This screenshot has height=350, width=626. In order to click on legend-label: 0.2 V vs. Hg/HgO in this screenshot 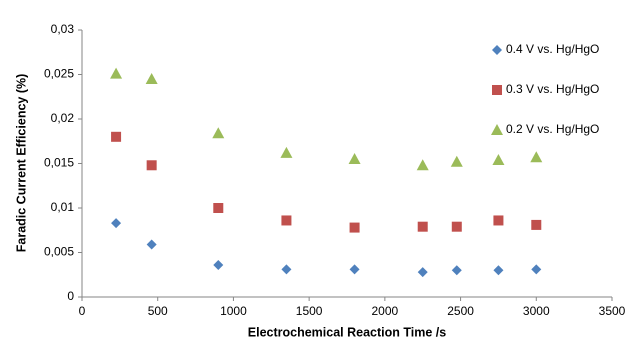, I will do `click(552, 129)`.